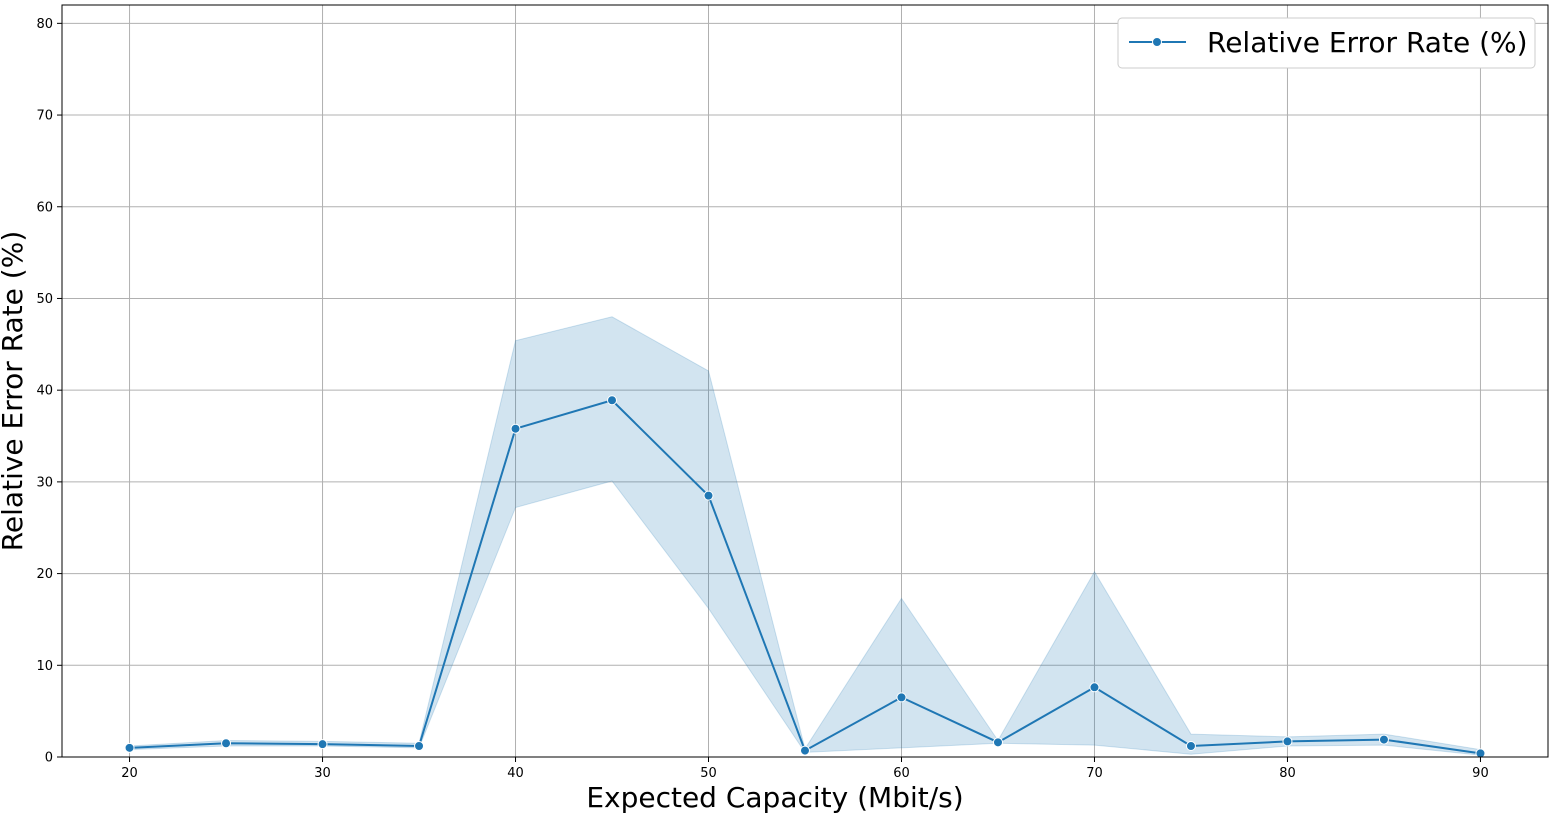 The height and width of the screenshot is (815, 1556). What do you see at coordinates (44, 574) in the screenshot?
I see `y-tick-label: 20` at bounding box center [44, 574].